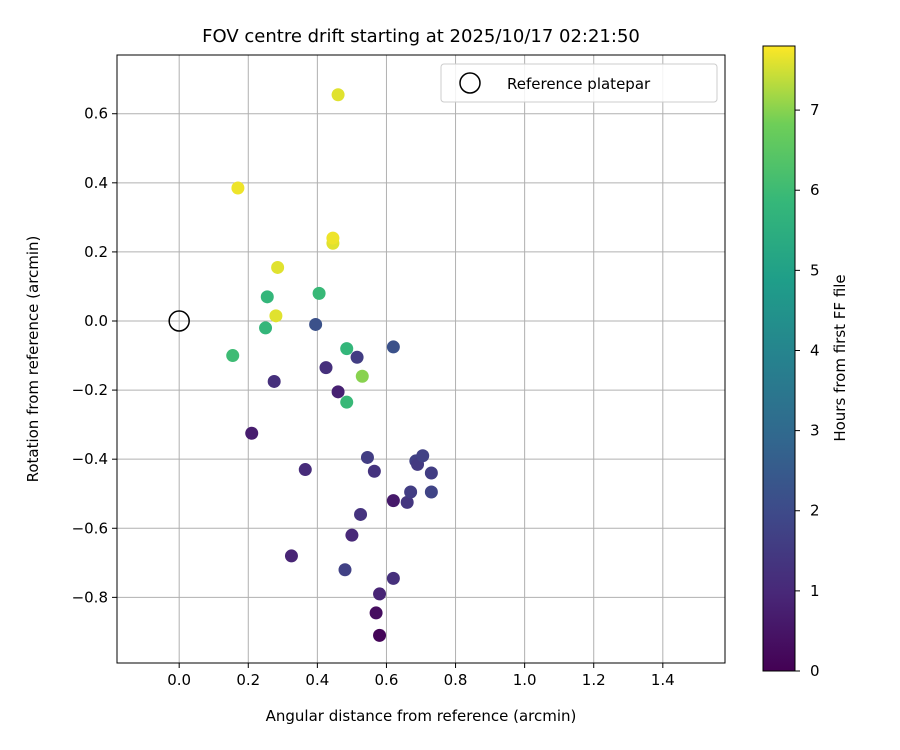 This screenshot has width=900, height=750. I want to click on x-axis-ticks: 0.0 0.2 0.4 0.6 0.8 1.0 1.2 1.4, so click(421, 676).